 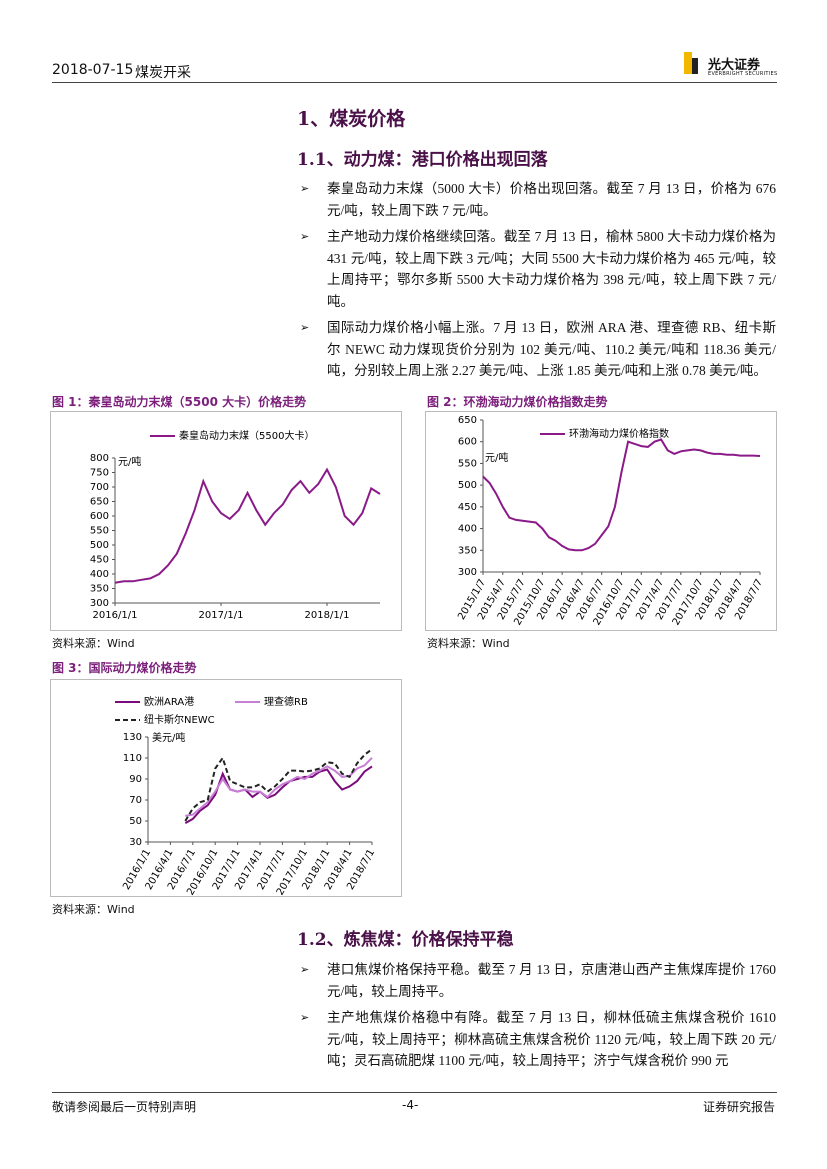 I want to click on x-tick-label: 2018/1/1, so click(x=327, y=615).